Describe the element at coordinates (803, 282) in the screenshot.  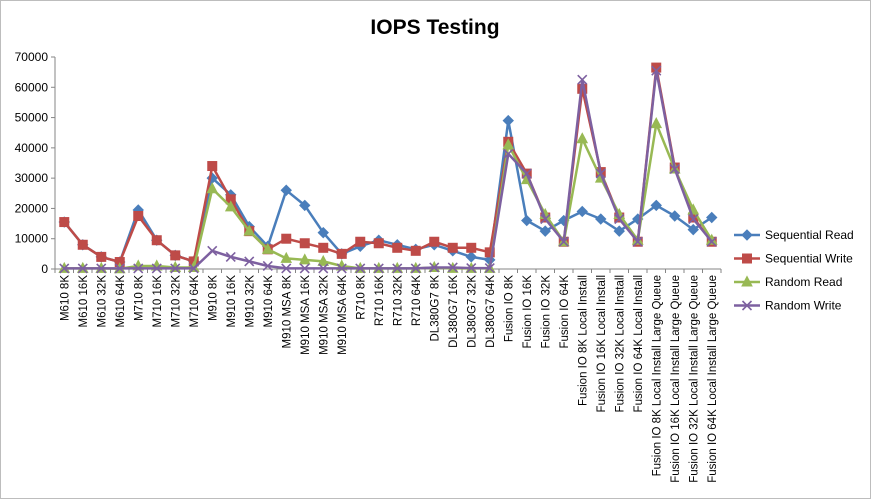
I see `legend-label: Random Read` at that location.